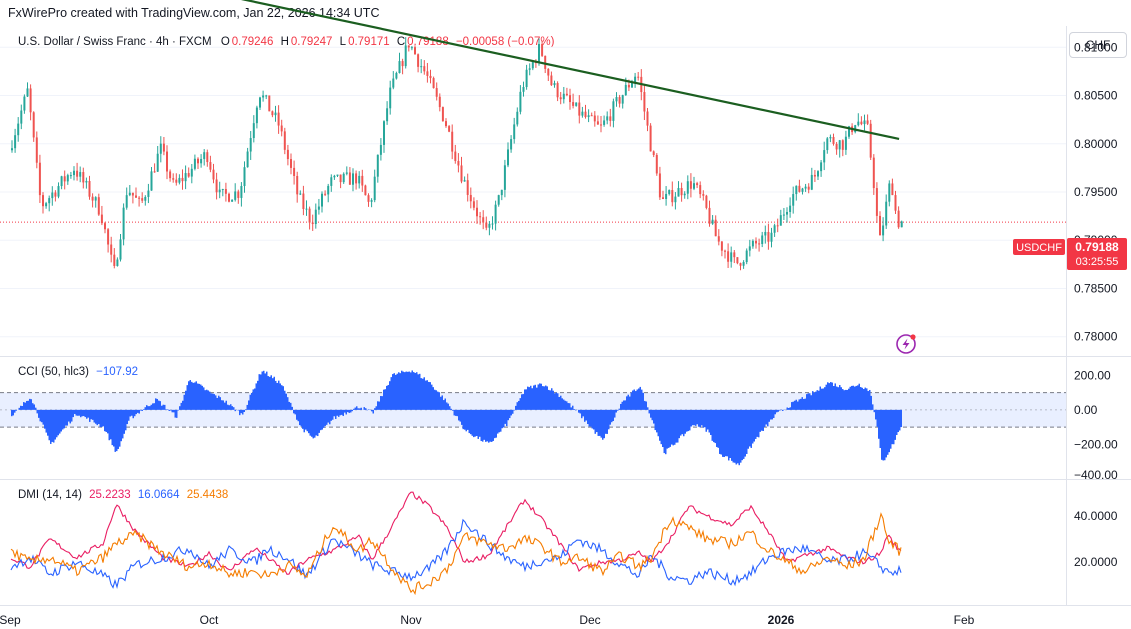 Image resolution: width=1131 pixels, height=629 pixels. What do you see at coordinates (1096, 288) in the screenshot?
I see `price-tick-label: 0.78500` at bounding box center [1096, 288].